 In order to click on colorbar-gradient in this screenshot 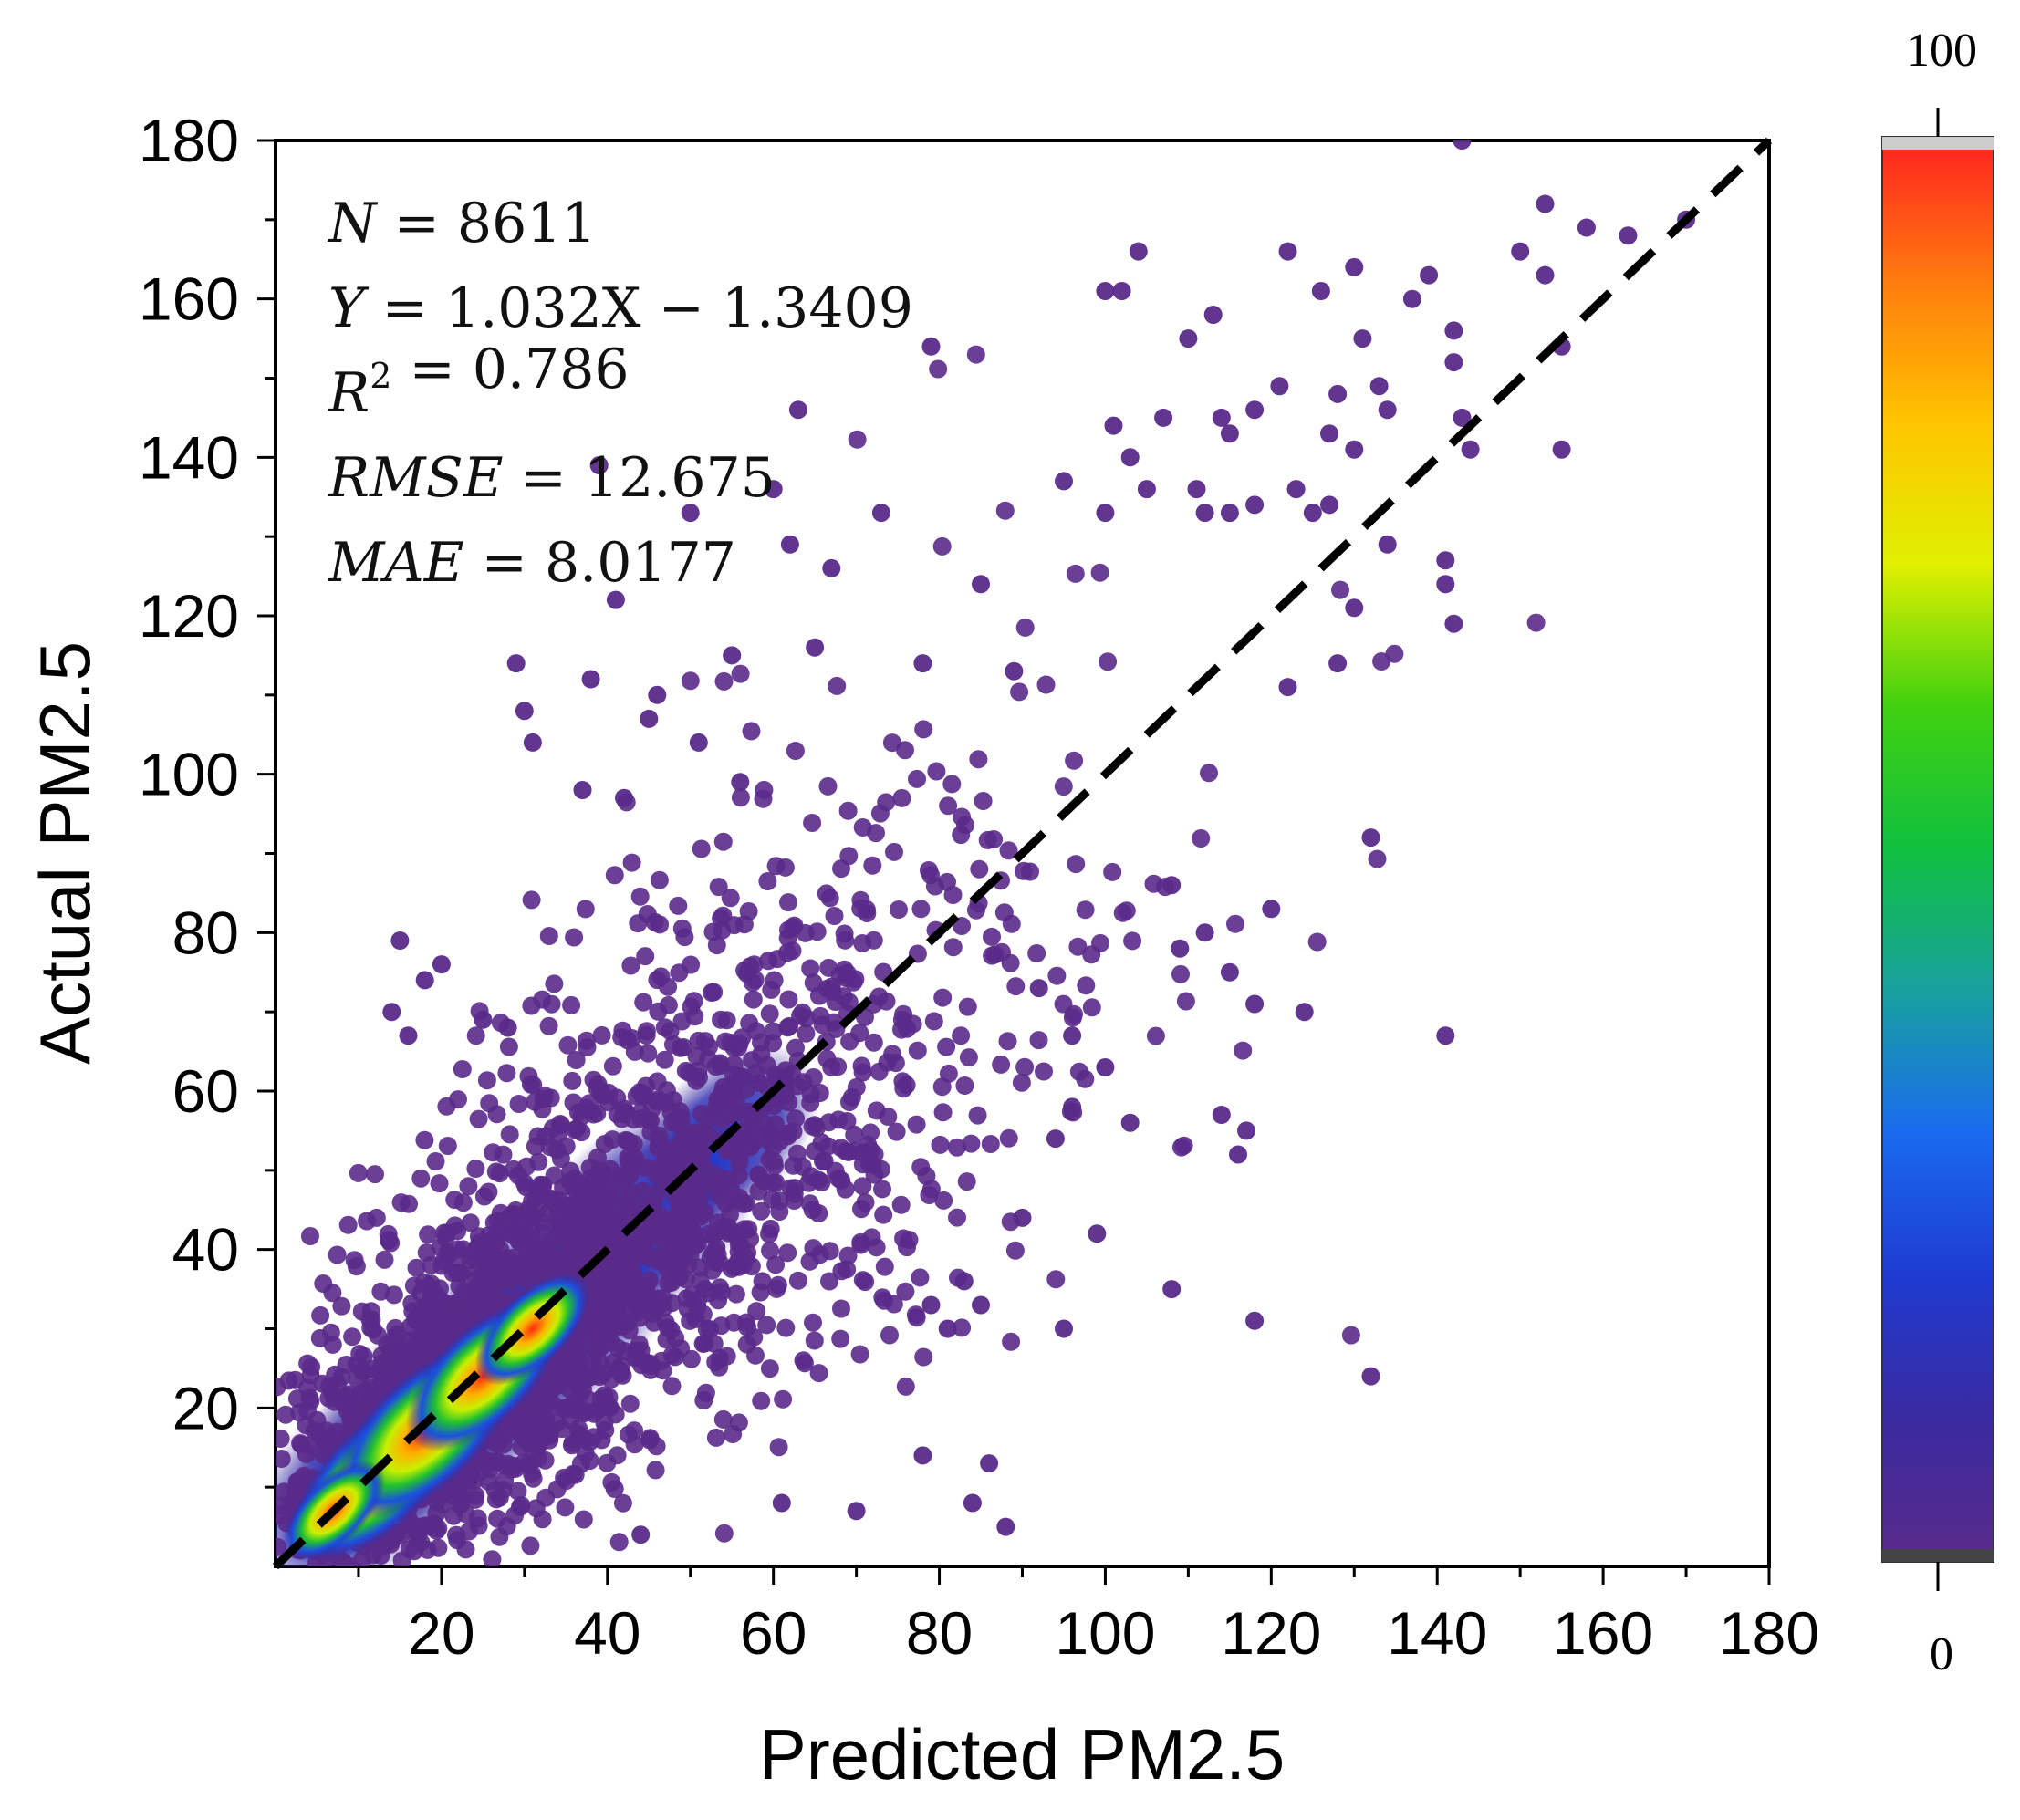, I will do `click(1938, 849)`.